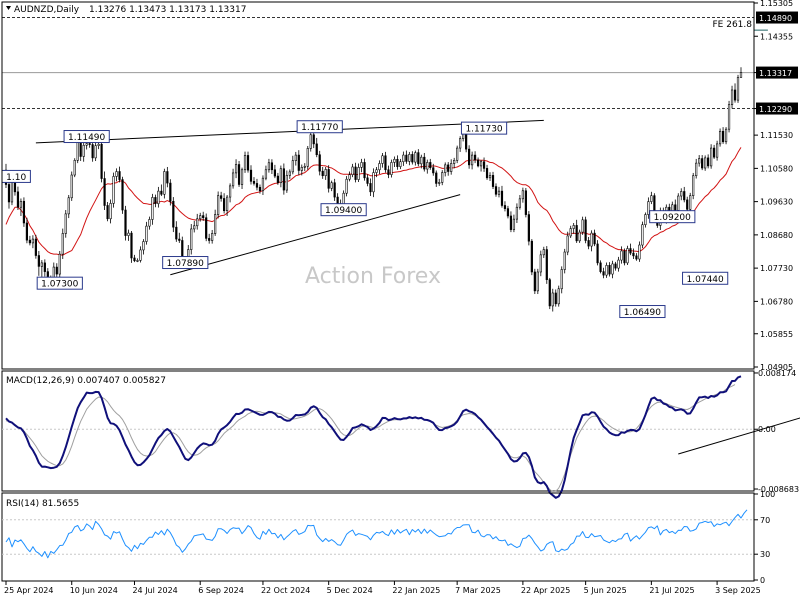 This screenshot has height=600, width=800. What do you see at coordinates (776, 135) in the screenshot?
I see `price-tick-label: 1.11530` at bounding box center [776, 135].